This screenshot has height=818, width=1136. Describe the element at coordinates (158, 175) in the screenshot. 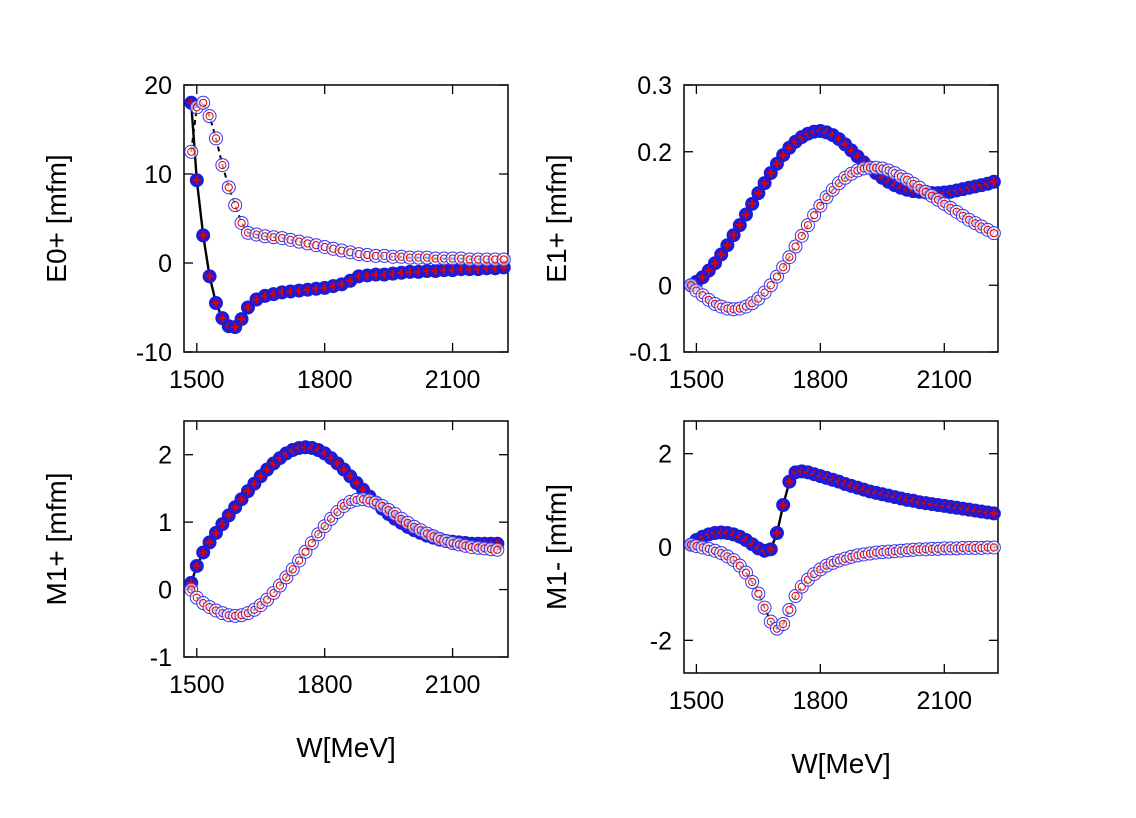

I see `y-tick-label: 10` at that location.